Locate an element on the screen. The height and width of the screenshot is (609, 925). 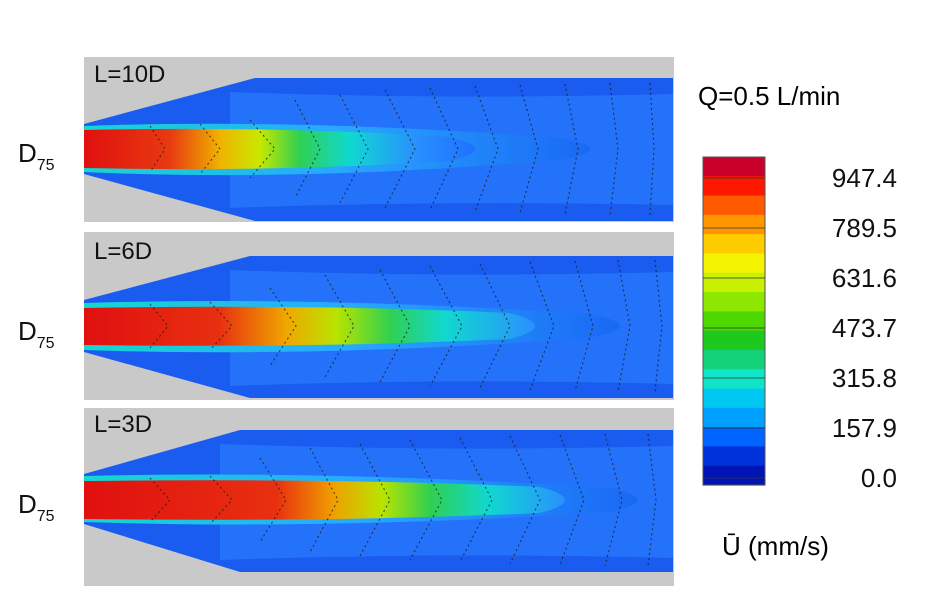
length-label: L=10D is located at coordinates (129, 74).